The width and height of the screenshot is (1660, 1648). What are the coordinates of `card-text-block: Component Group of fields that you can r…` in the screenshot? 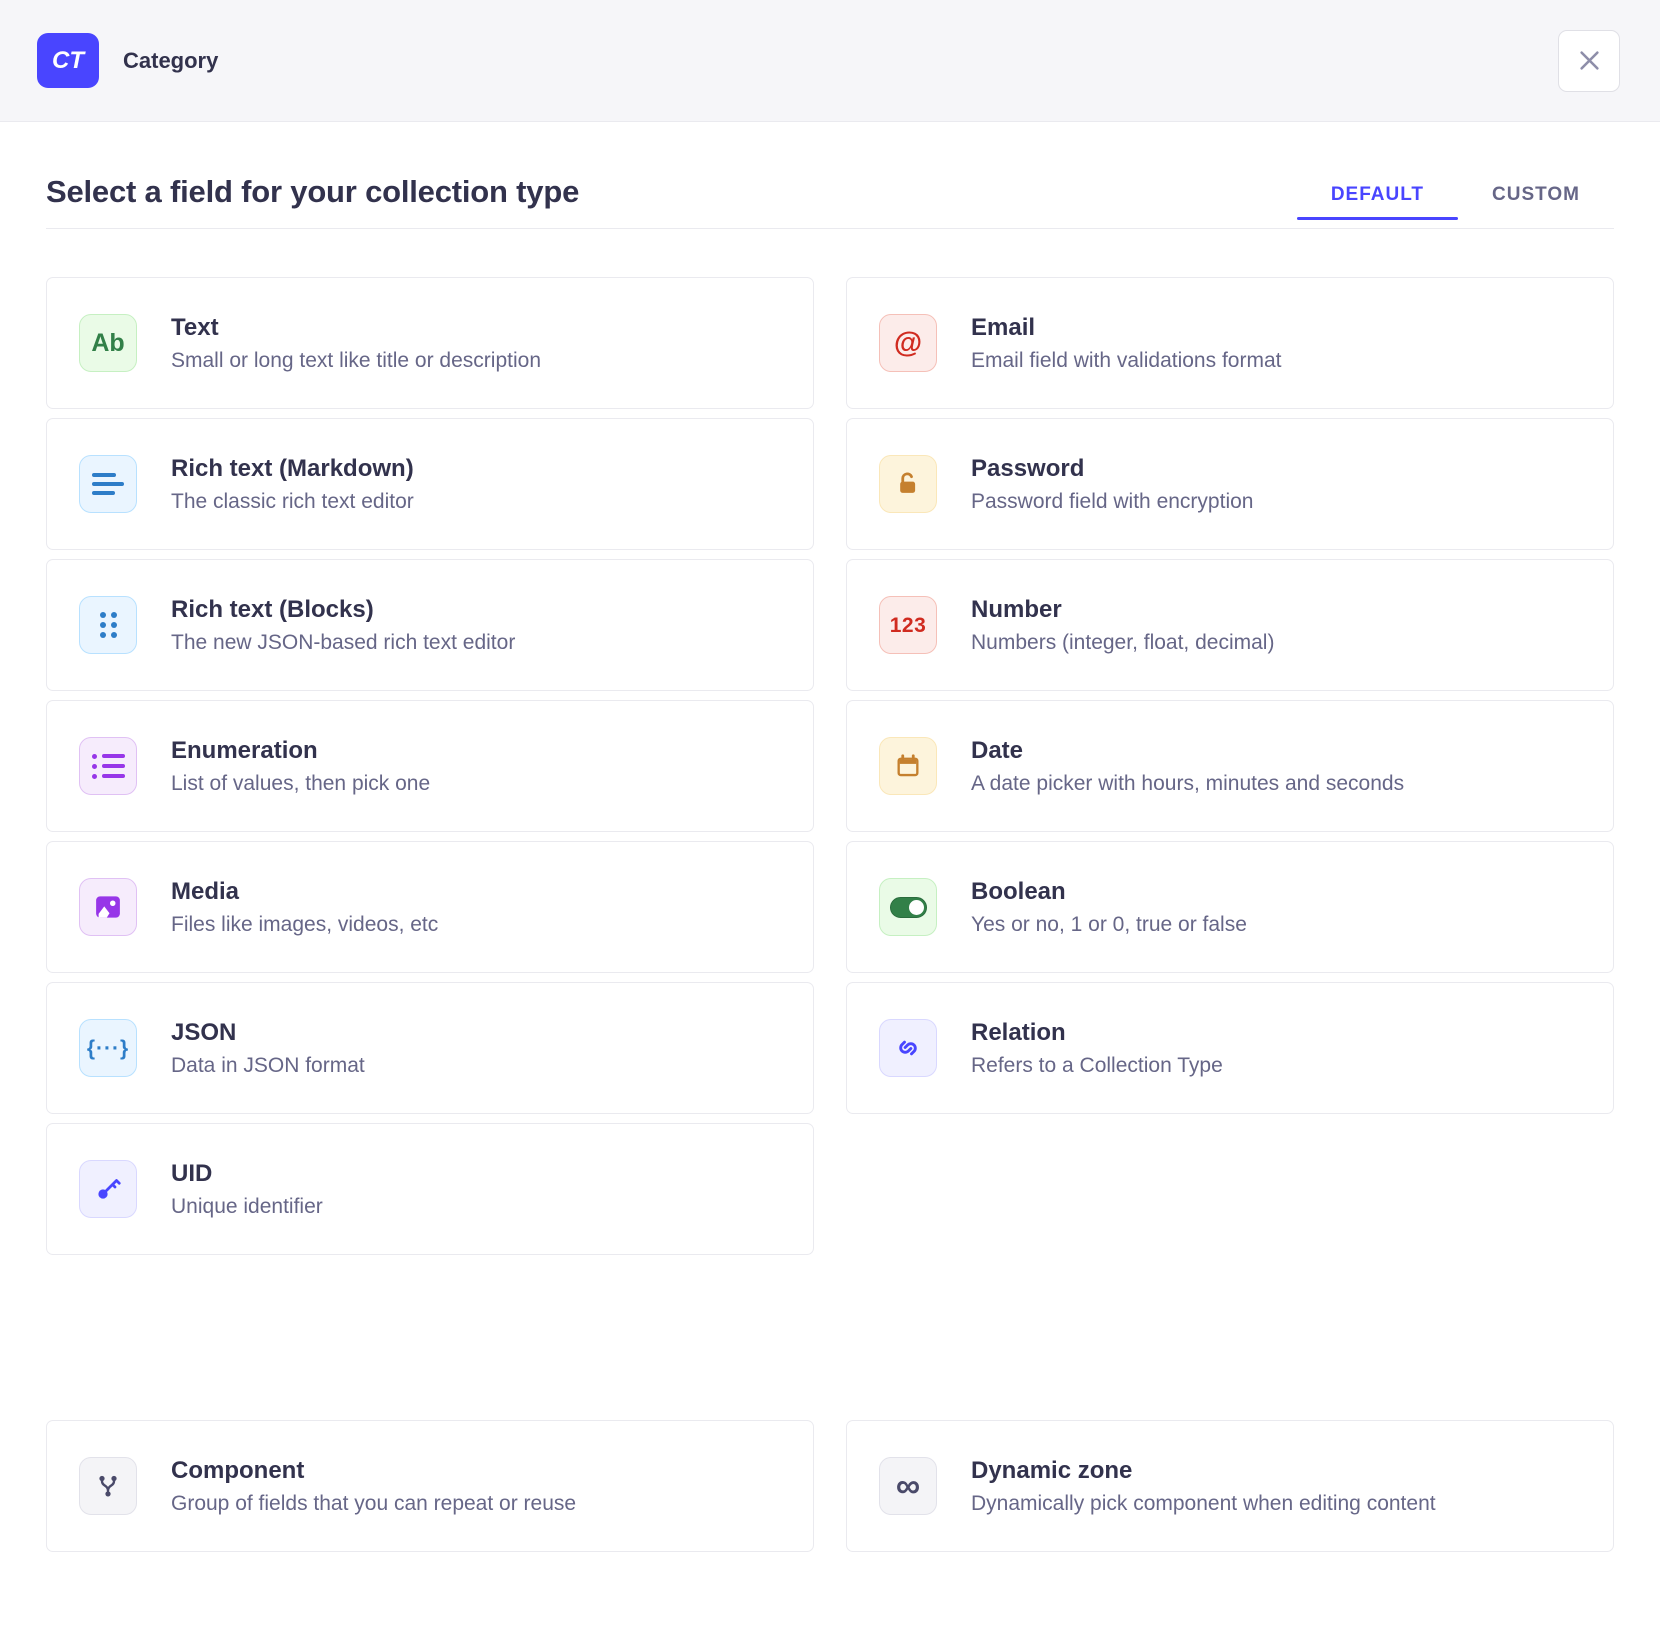 It's located at (373, 1486).